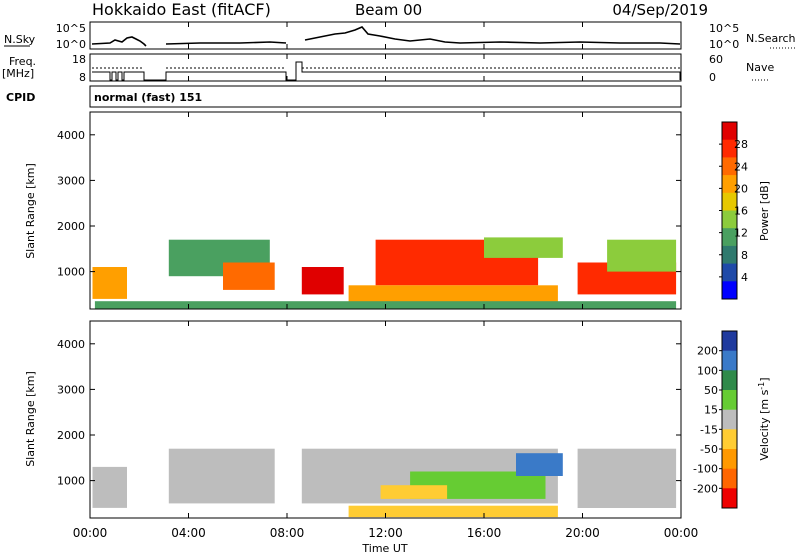 This screenshot has height=554, width=800. What do you see at coordinates (82, 77) in the screenshot?
I see `freq-left-tick-bottom: 8` at bounding box center [82, 77].